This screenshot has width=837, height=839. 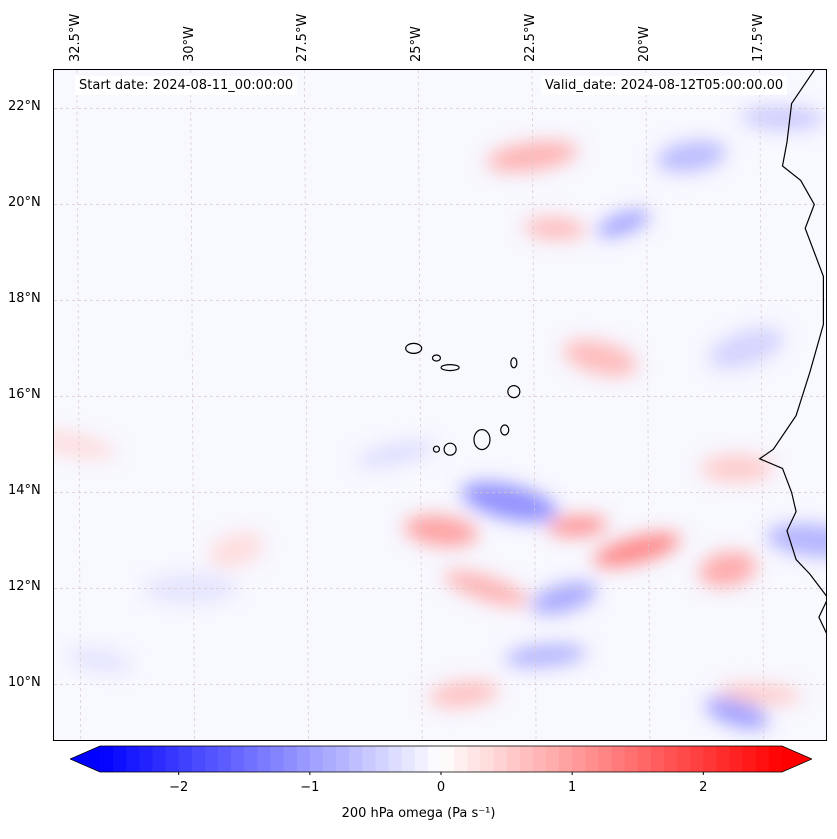 I want to click on colorbar-outline, so click(x=441, y=759).